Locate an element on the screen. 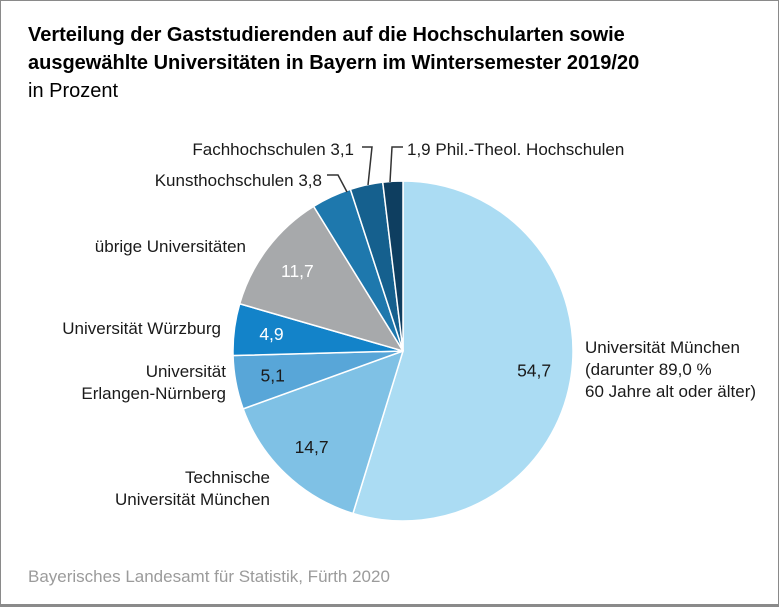  callout-universitaet-erlangen-nuernberg: Universität Erlangen-Nürnberg is located at coordinates (153, 383).